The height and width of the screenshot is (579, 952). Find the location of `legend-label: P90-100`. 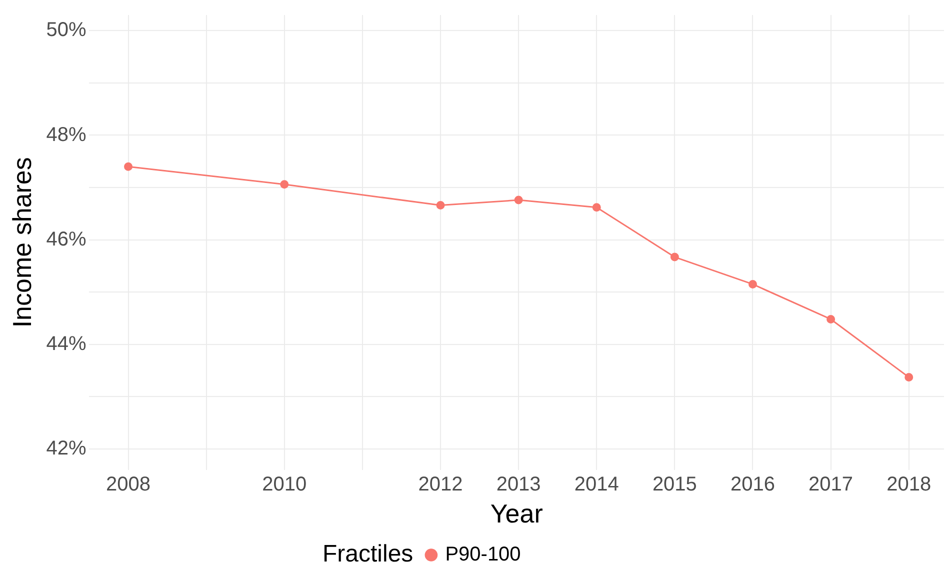

legend-label: P90-100 is located at coordinates (483, 555).